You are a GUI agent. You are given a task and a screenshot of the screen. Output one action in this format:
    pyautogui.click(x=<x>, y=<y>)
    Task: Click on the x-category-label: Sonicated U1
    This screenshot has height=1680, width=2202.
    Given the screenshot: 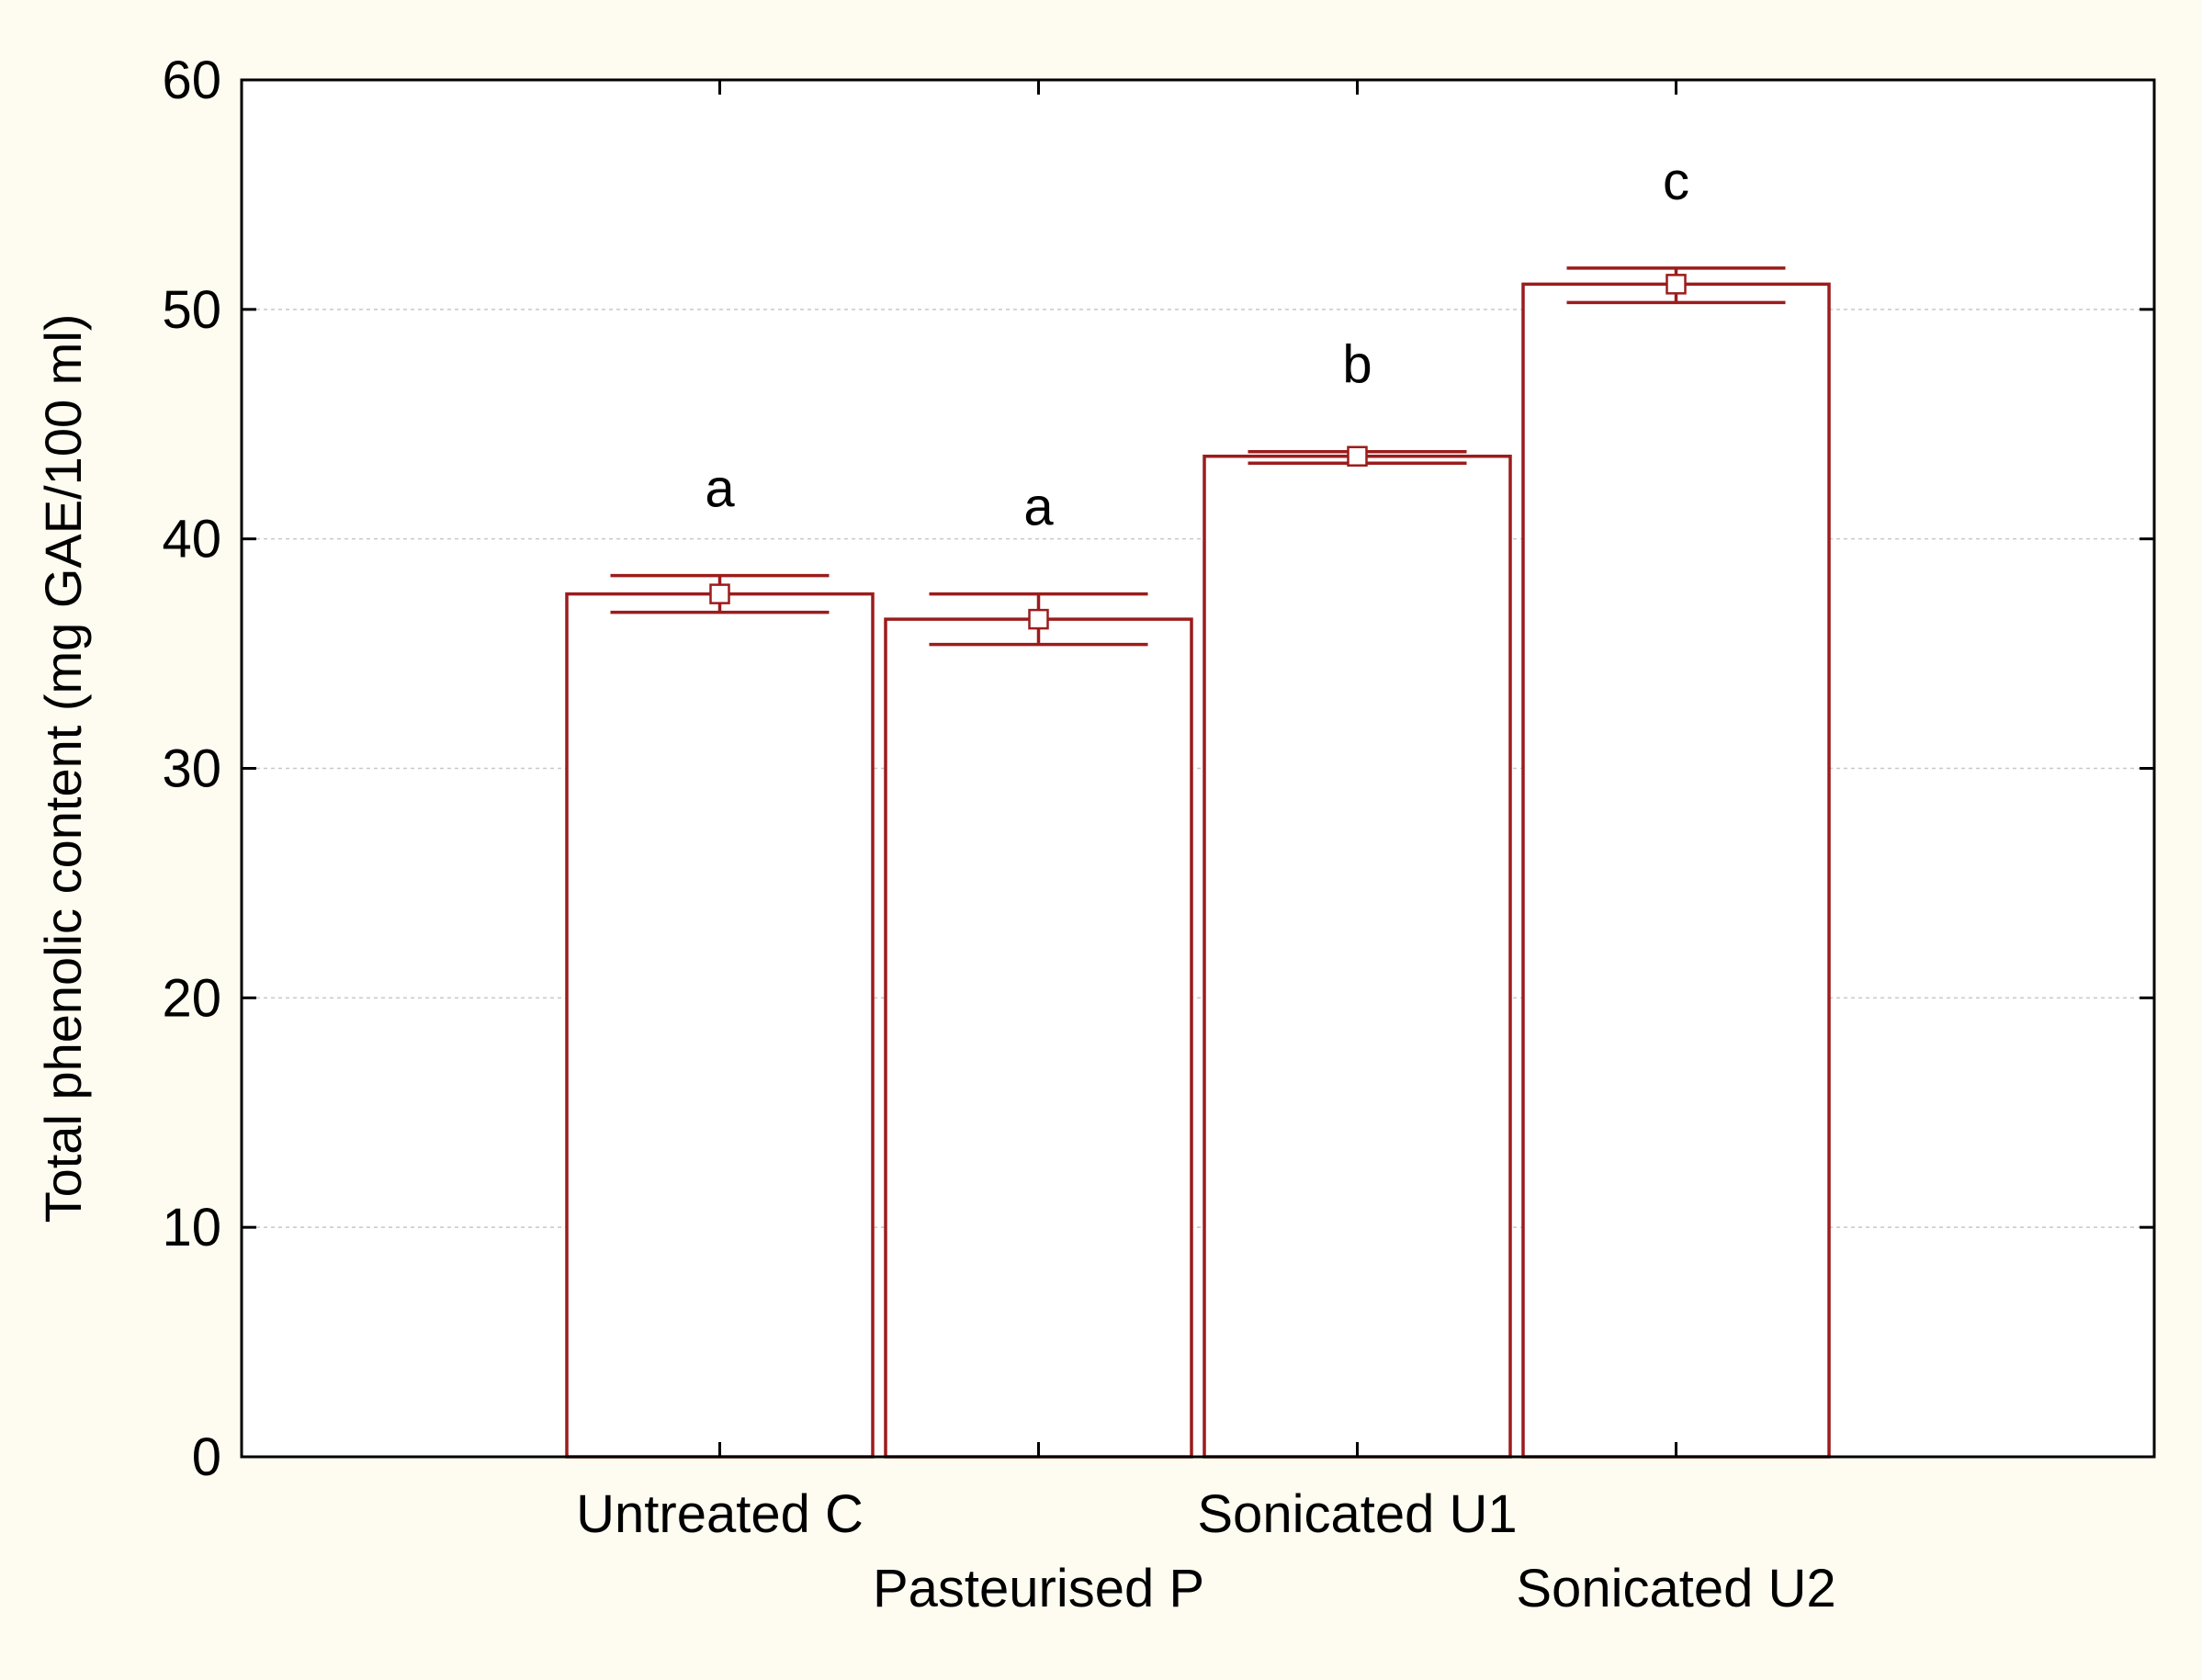 What is the action you would take?
    pyautogui.click(x=1357, y=1514)
    